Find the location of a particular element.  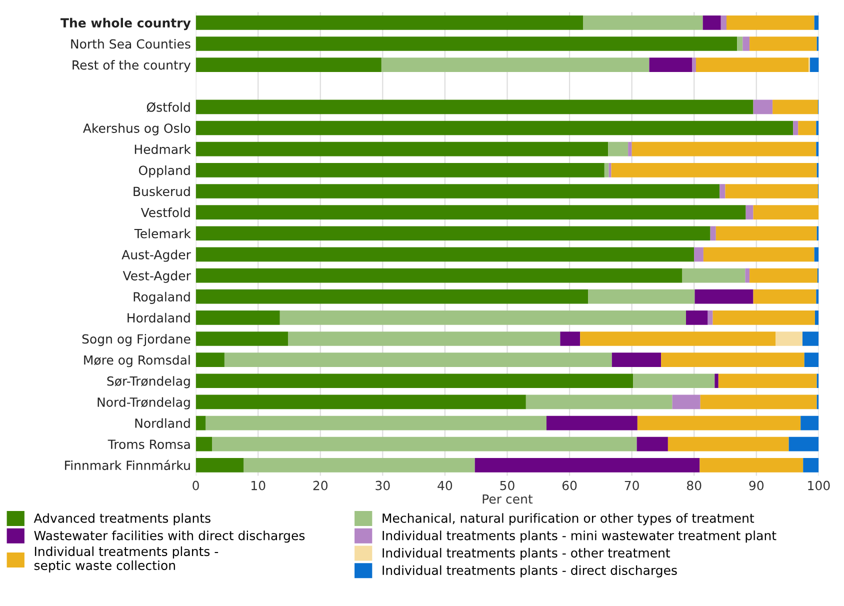

legend-label: Individual treatments plants - septic waste collection is located at coordinates (126, 559).